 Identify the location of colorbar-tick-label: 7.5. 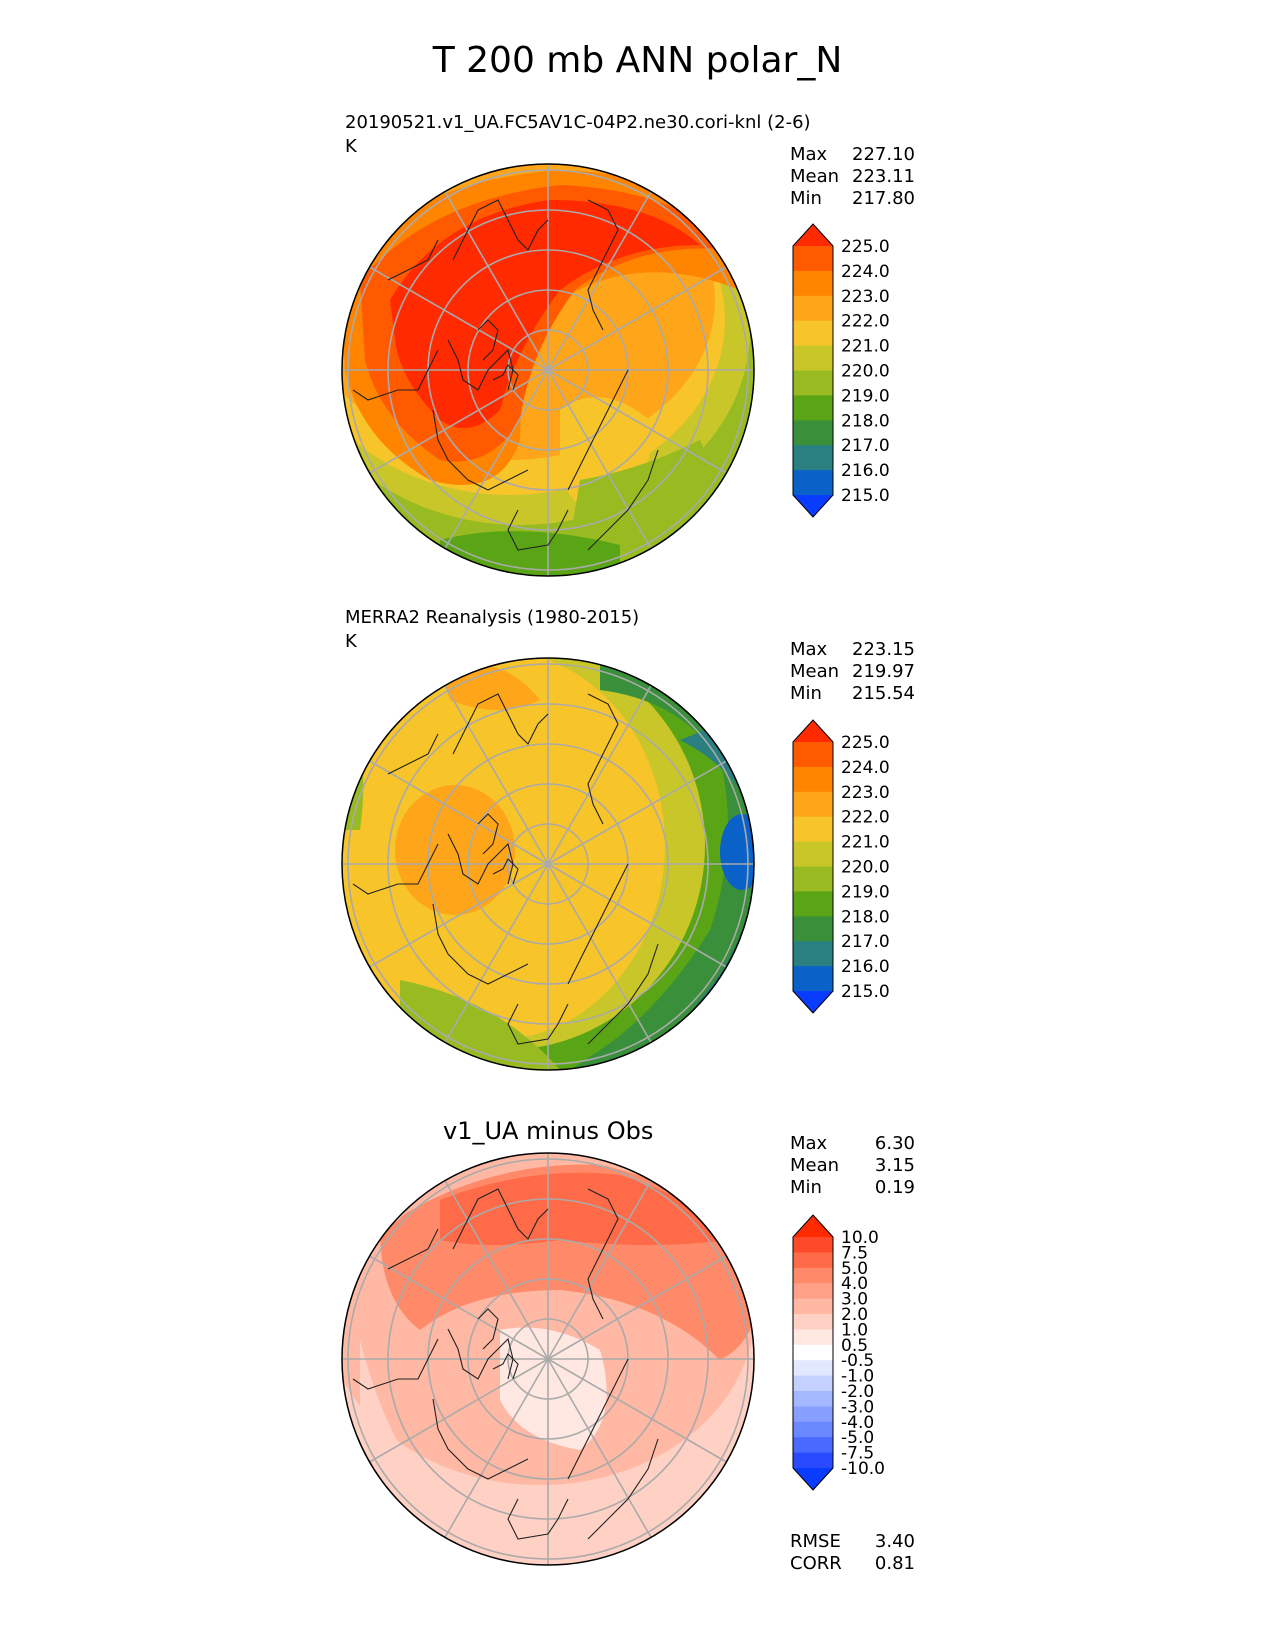
(854, 1253).